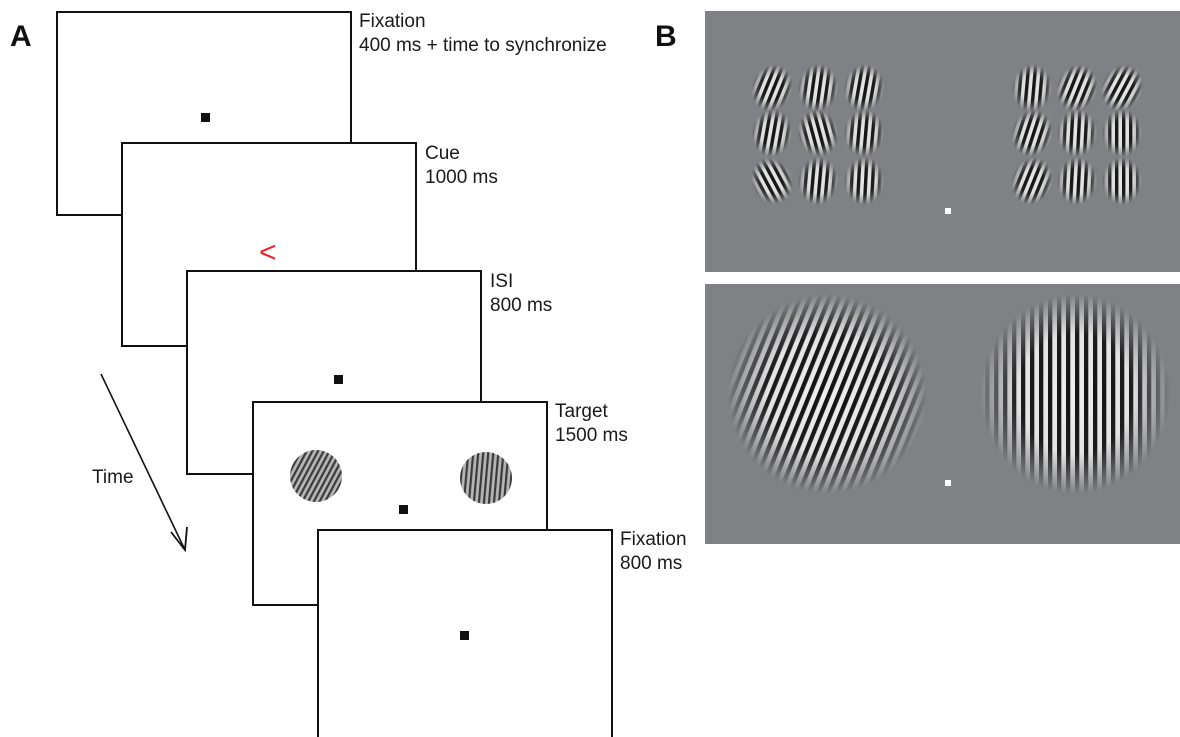  What do you see at coordinates (653, 539) in the screenshot?
I see `fixation-final-label-name: Fixation` at bounding box center [653, 539].